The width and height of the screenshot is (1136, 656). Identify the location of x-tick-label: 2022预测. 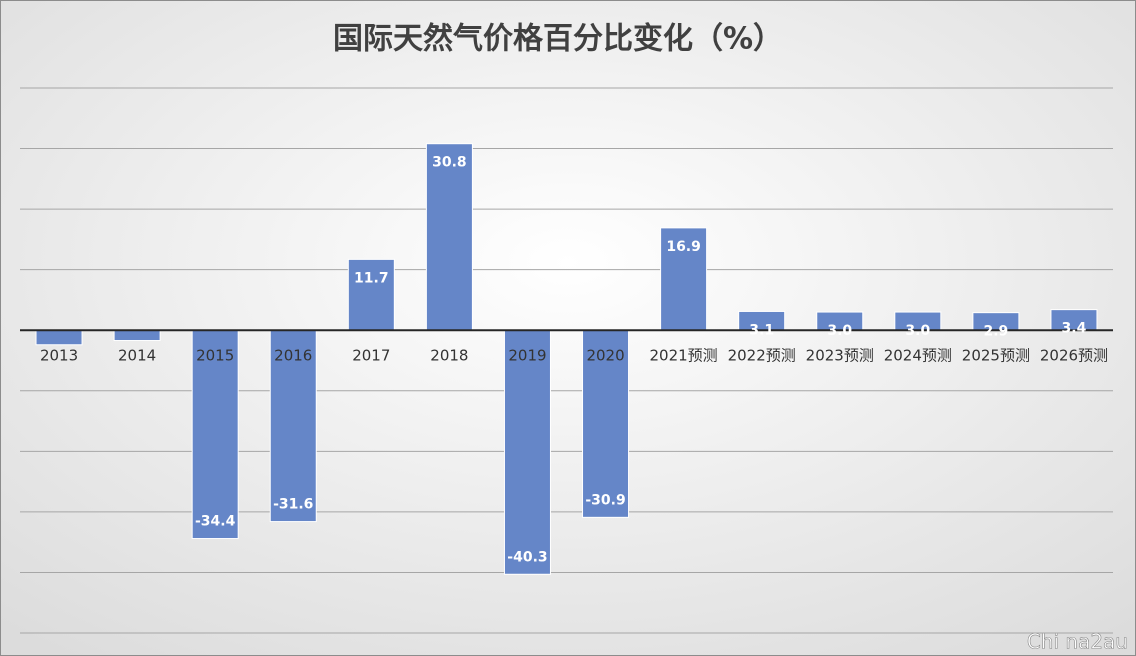
(762, 356).